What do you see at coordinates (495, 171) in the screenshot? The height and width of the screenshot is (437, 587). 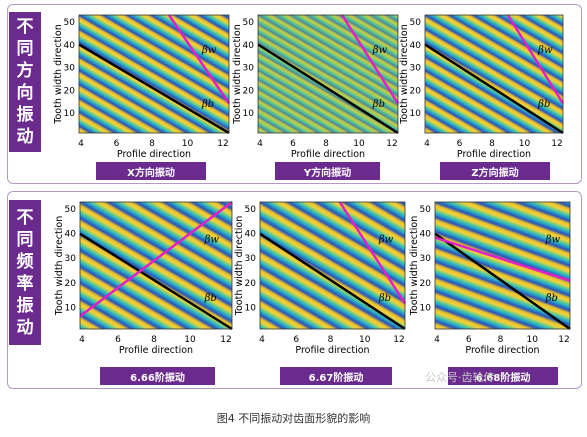 I see `panel-tag: Z方向振动` at bounding box center [495, 171].